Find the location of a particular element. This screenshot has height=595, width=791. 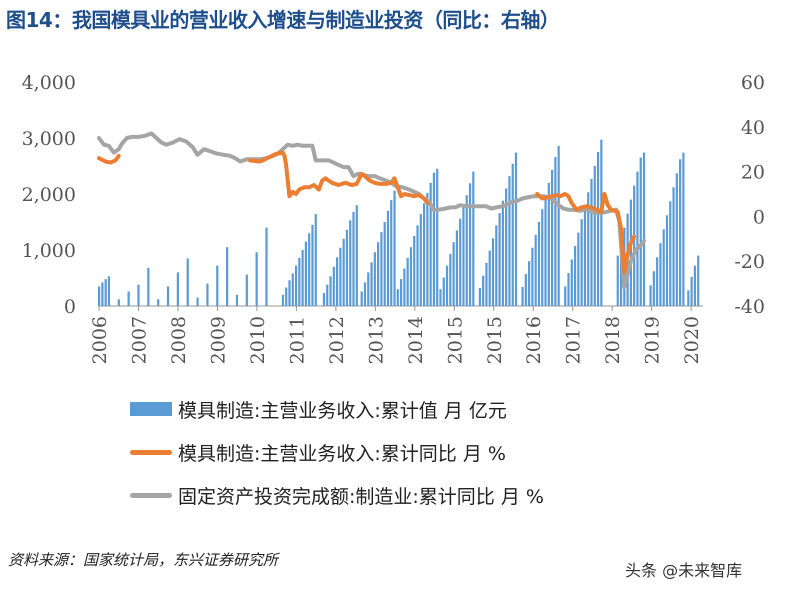

legend-label-gray: 固定资产投资完成额:制造业:累计同比 月 % is located at coordinates (361, 496).